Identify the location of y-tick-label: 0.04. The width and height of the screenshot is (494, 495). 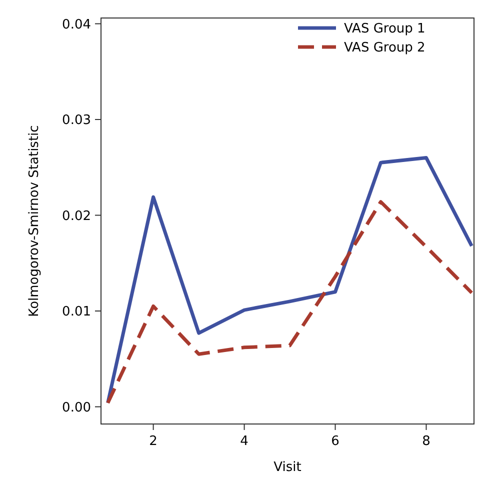
(76, 24).